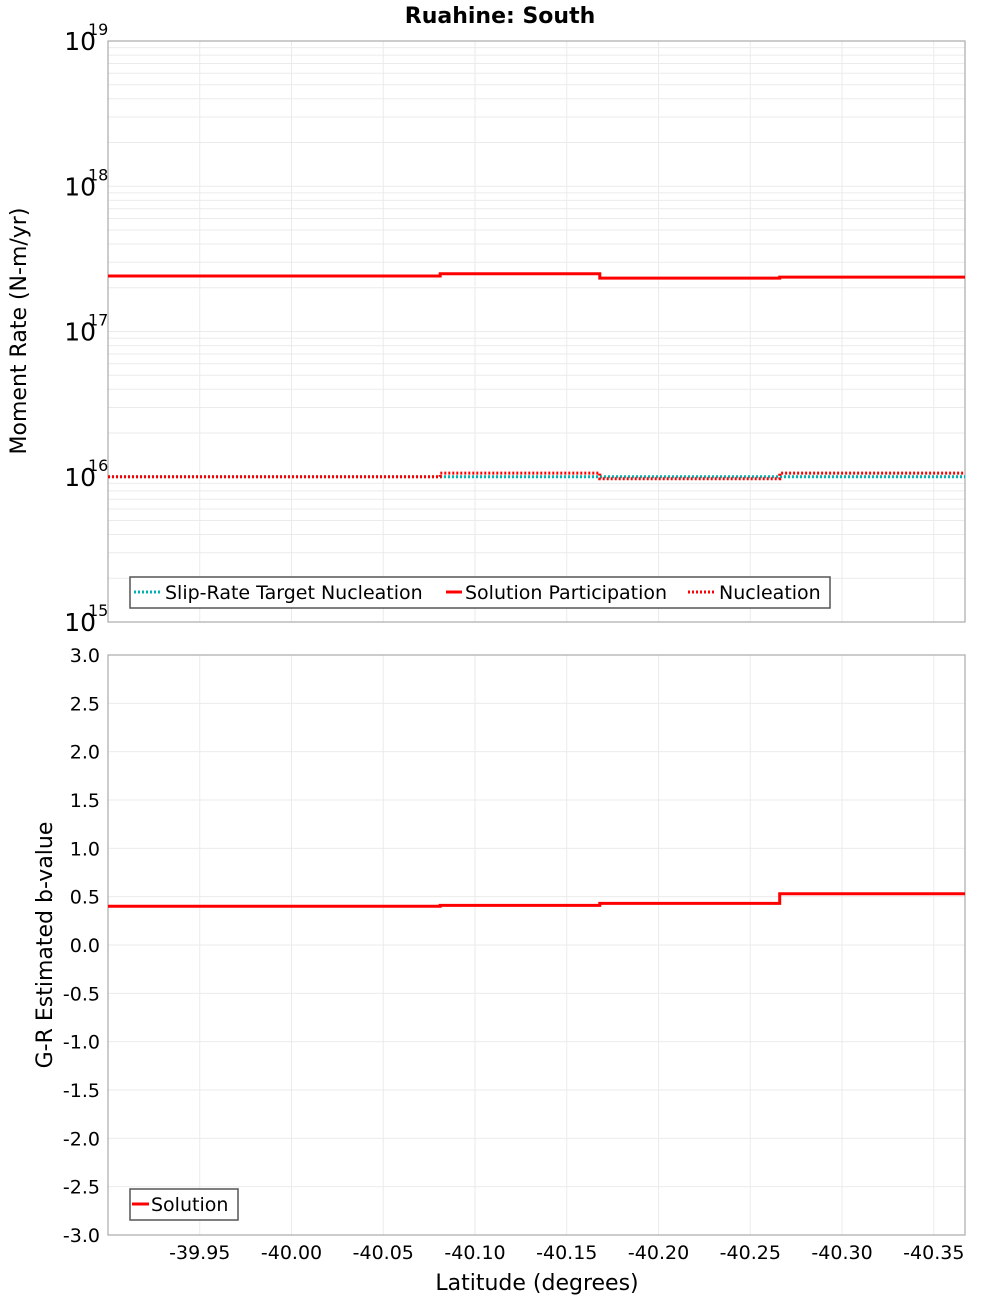 This screenshot has width=1000, height=1300. What do you see at coordinates (81, 1043) in the screenshot?
I see `bottom-y-tick-label: -1.0` at bounding box center [81, 1043].